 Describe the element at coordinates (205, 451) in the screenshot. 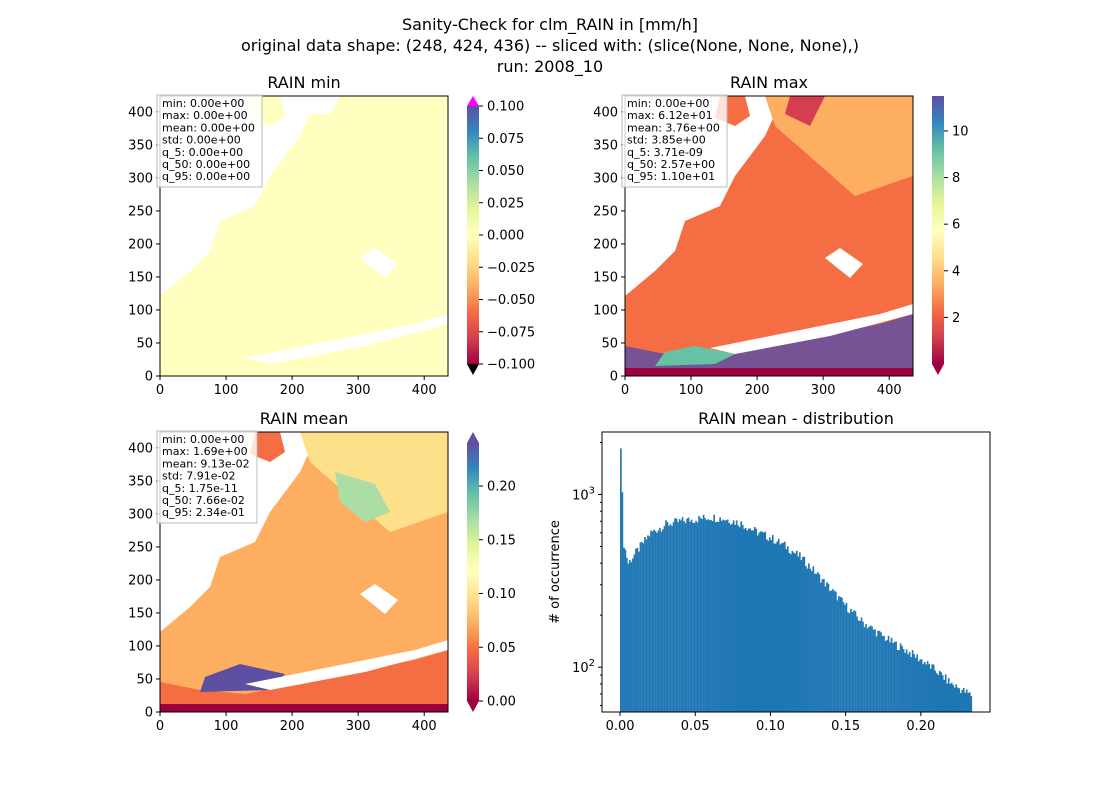

I see `stat-line: max: 1.69e+00` at that location.